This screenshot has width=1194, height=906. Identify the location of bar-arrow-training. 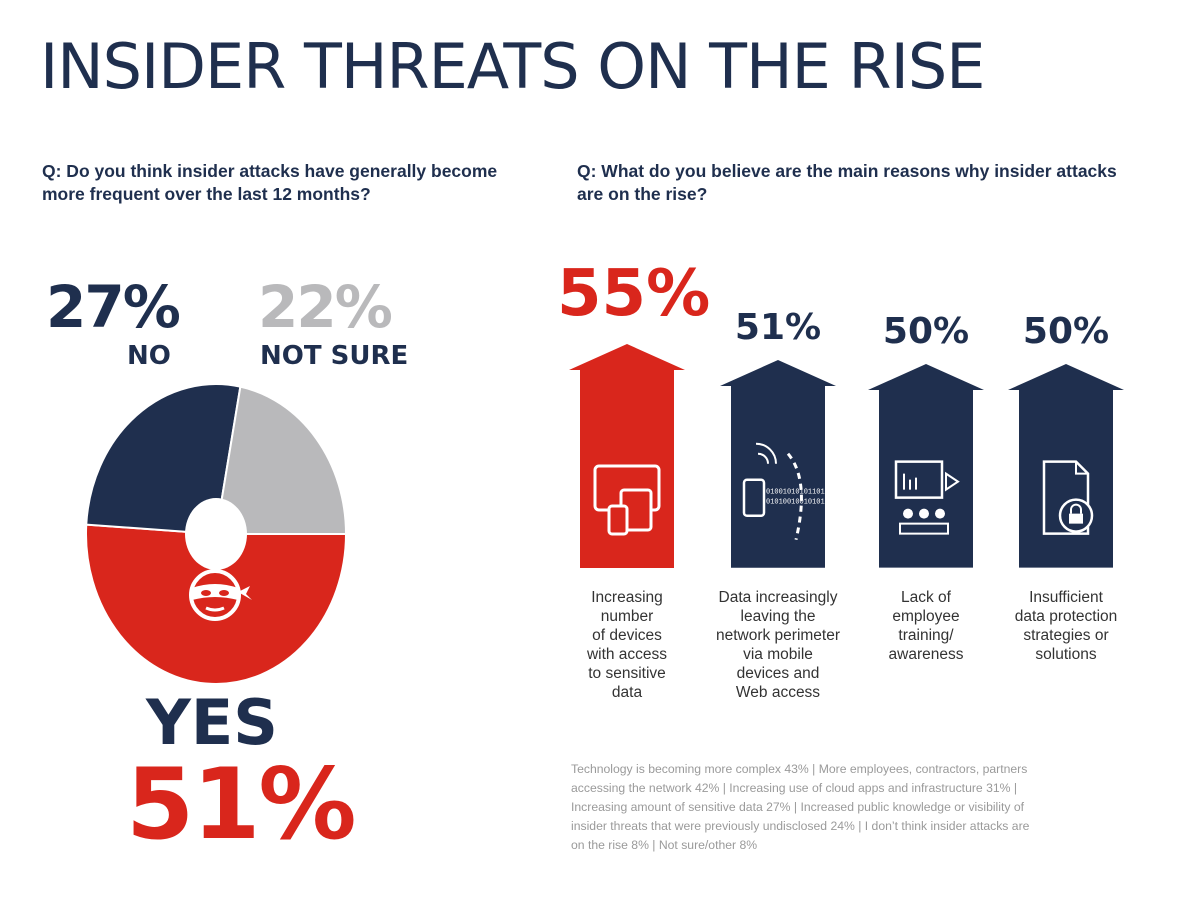
(926, 466).